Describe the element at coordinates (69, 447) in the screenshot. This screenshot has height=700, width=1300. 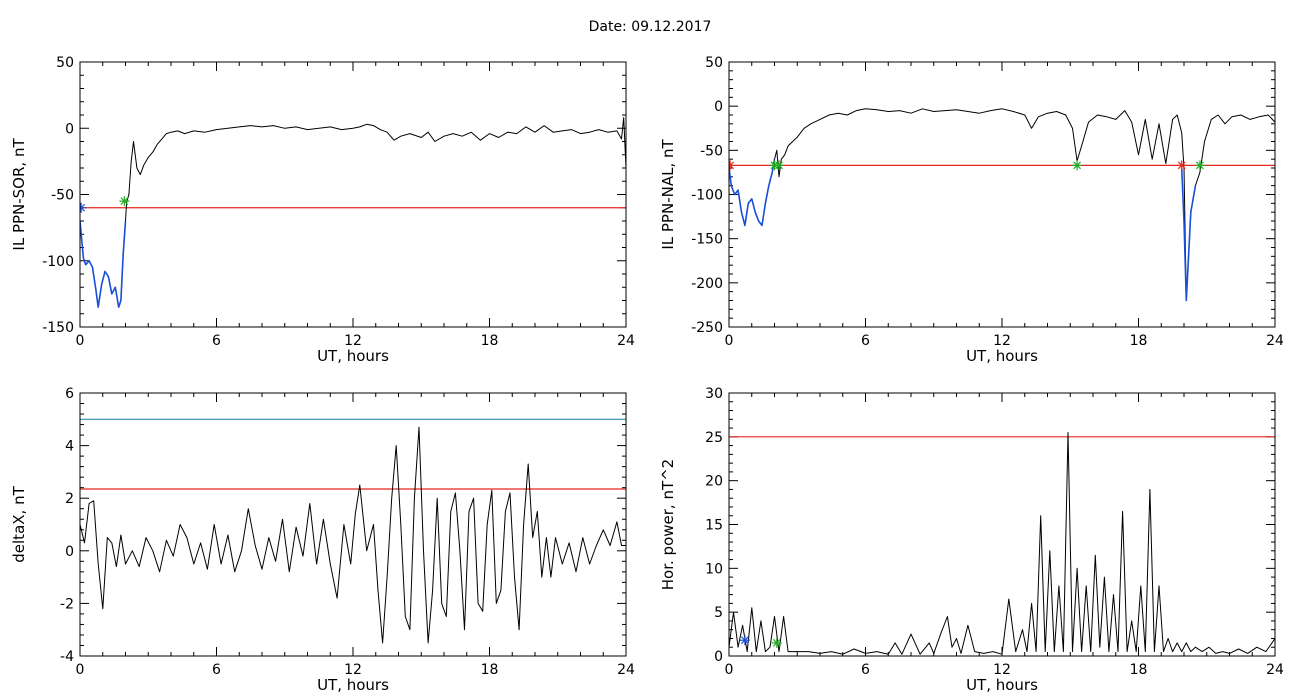
I see `y-tick-label: 4` at that location.